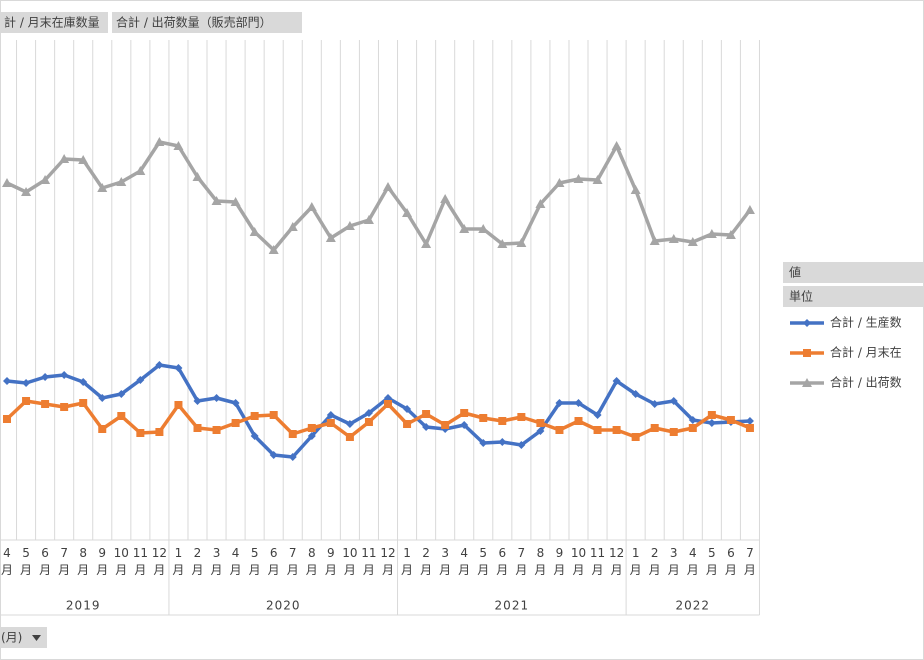  I want to click on legend-label: 合計 / 生産数, so click(866, 322).